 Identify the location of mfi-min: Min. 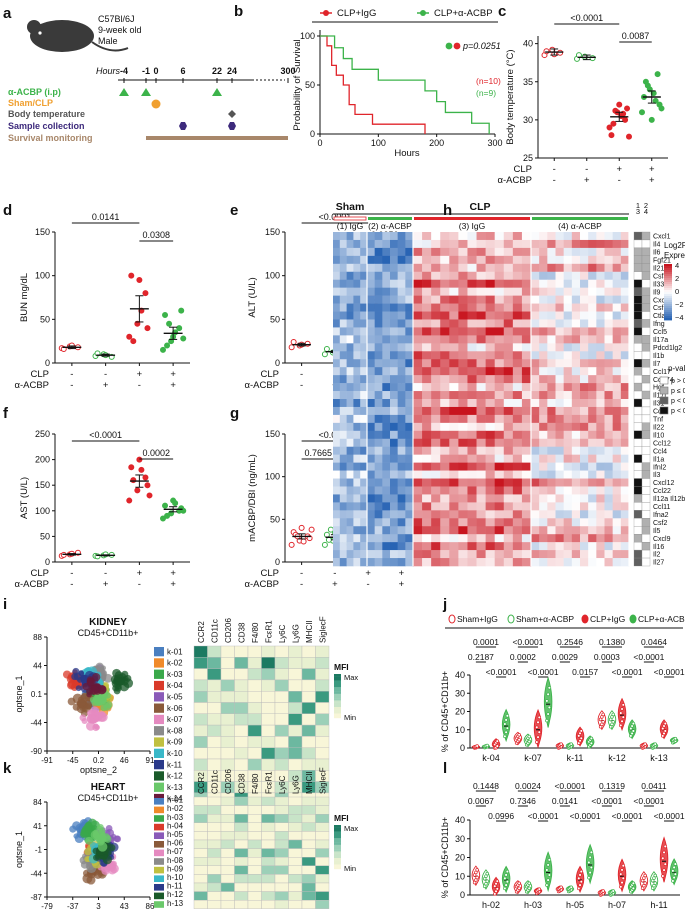
(350, 868).